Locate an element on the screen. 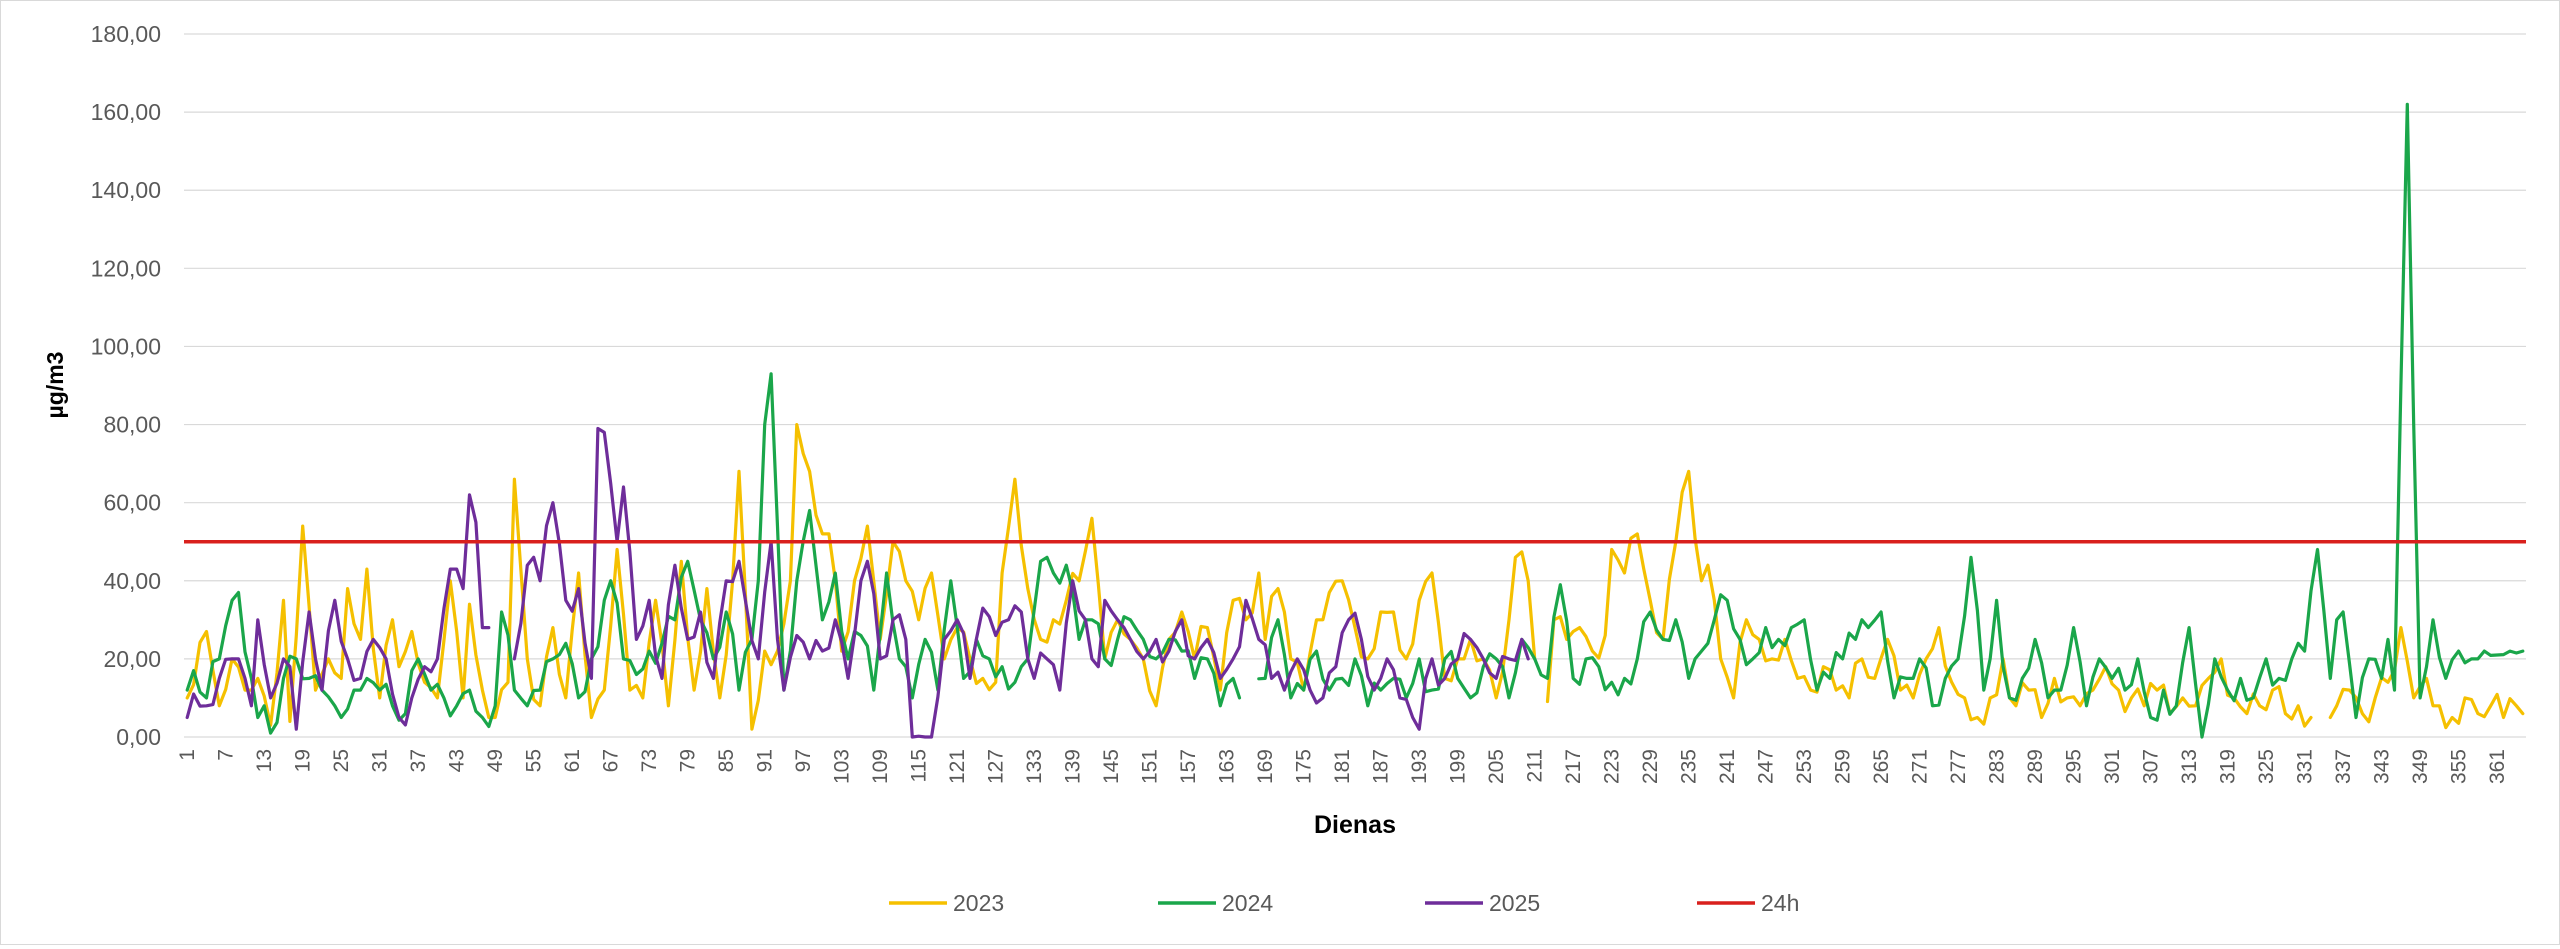 This screenshot has width=2560, height=949. x-tick-label: 61 is located at coordinates (572, 760).